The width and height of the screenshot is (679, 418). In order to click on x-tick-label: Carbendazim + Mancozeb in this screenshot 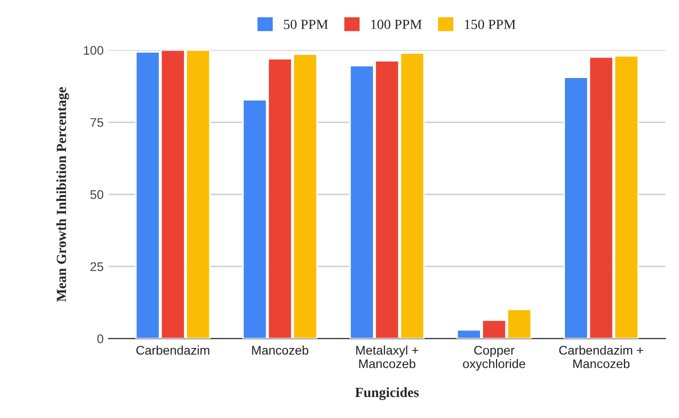, I will do `click(601, 357)`.